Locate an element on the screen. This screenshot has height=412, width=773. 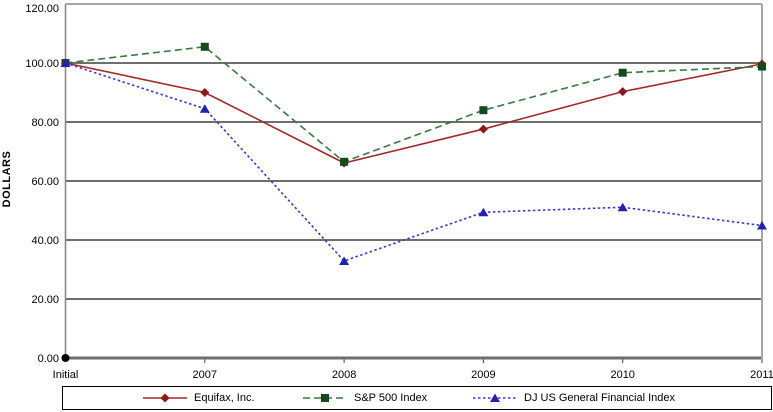
legend-sample-line-djfinancial is located at coordinates (495, 397).